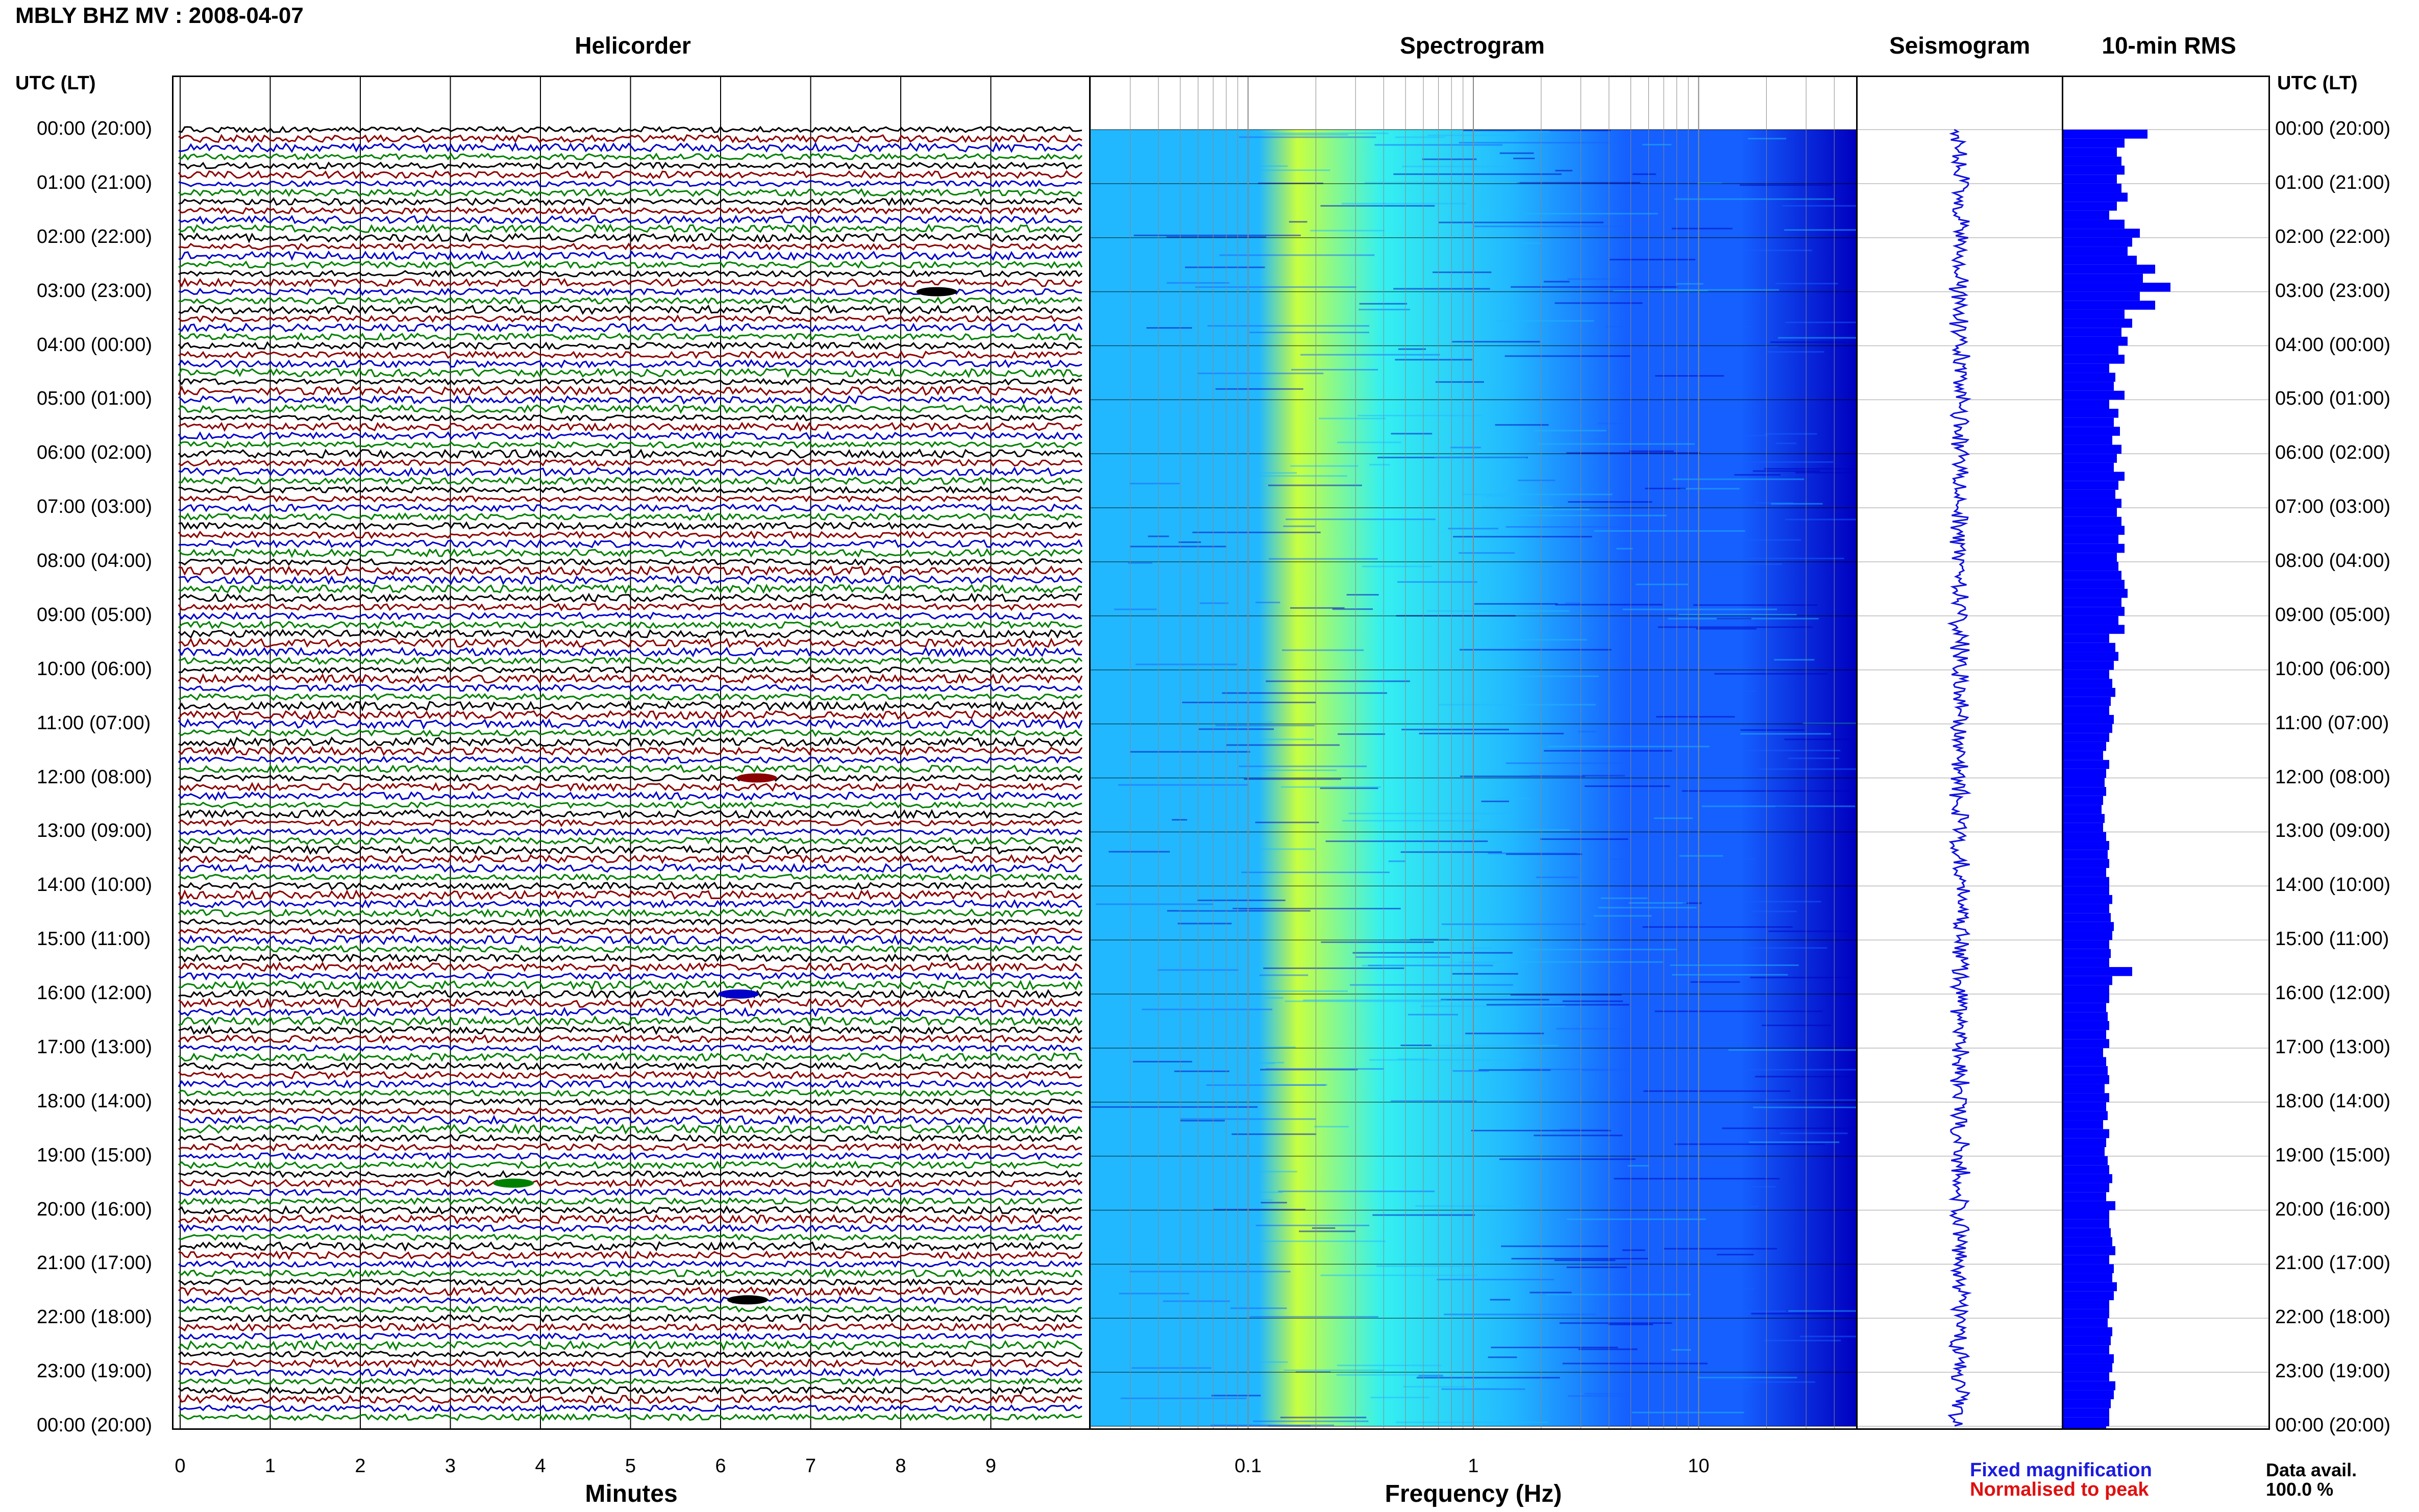  What do you see at coordinates (2333, 128) in the screenshot?
I see `time-label-right: 00:00 (20:00)` at bounding box center [2333, 128].